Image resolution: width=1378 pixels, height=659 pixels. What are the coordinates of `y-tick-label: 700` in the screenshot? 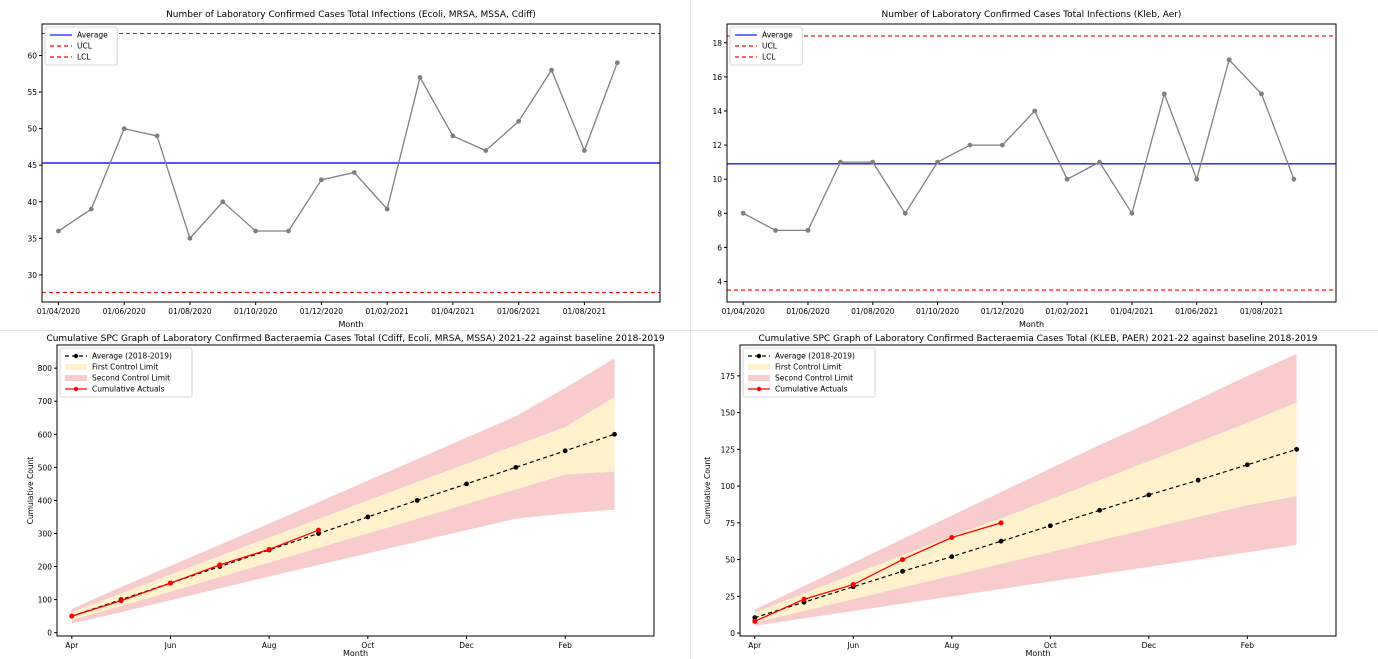 It's located at (45, 401).